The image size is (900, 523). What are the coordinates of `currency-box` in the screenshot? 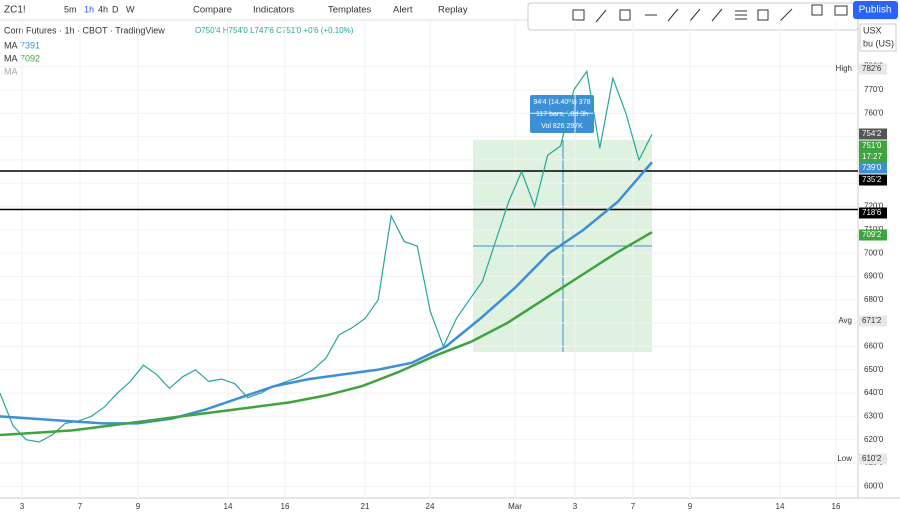 It's located at (878, 37).